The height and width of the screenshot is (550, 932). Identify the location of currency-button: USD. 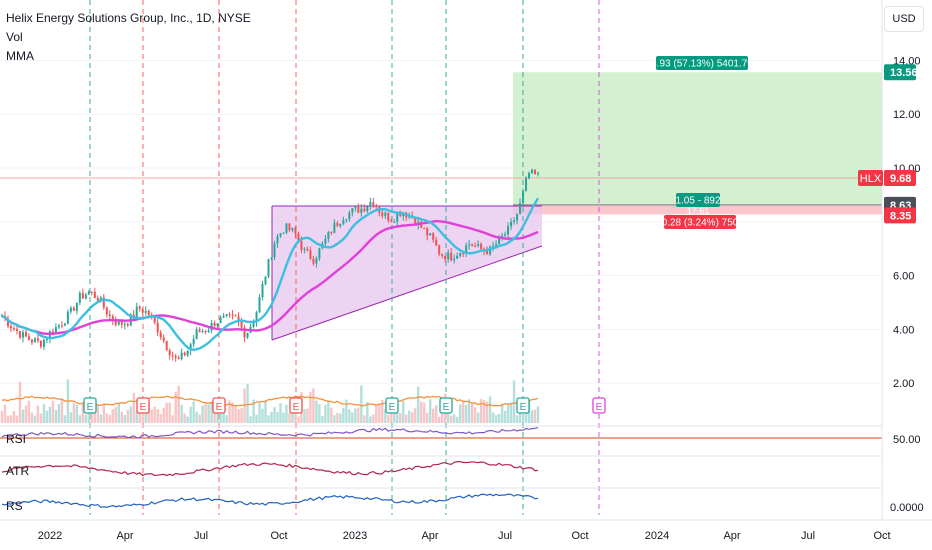
(904, 19).